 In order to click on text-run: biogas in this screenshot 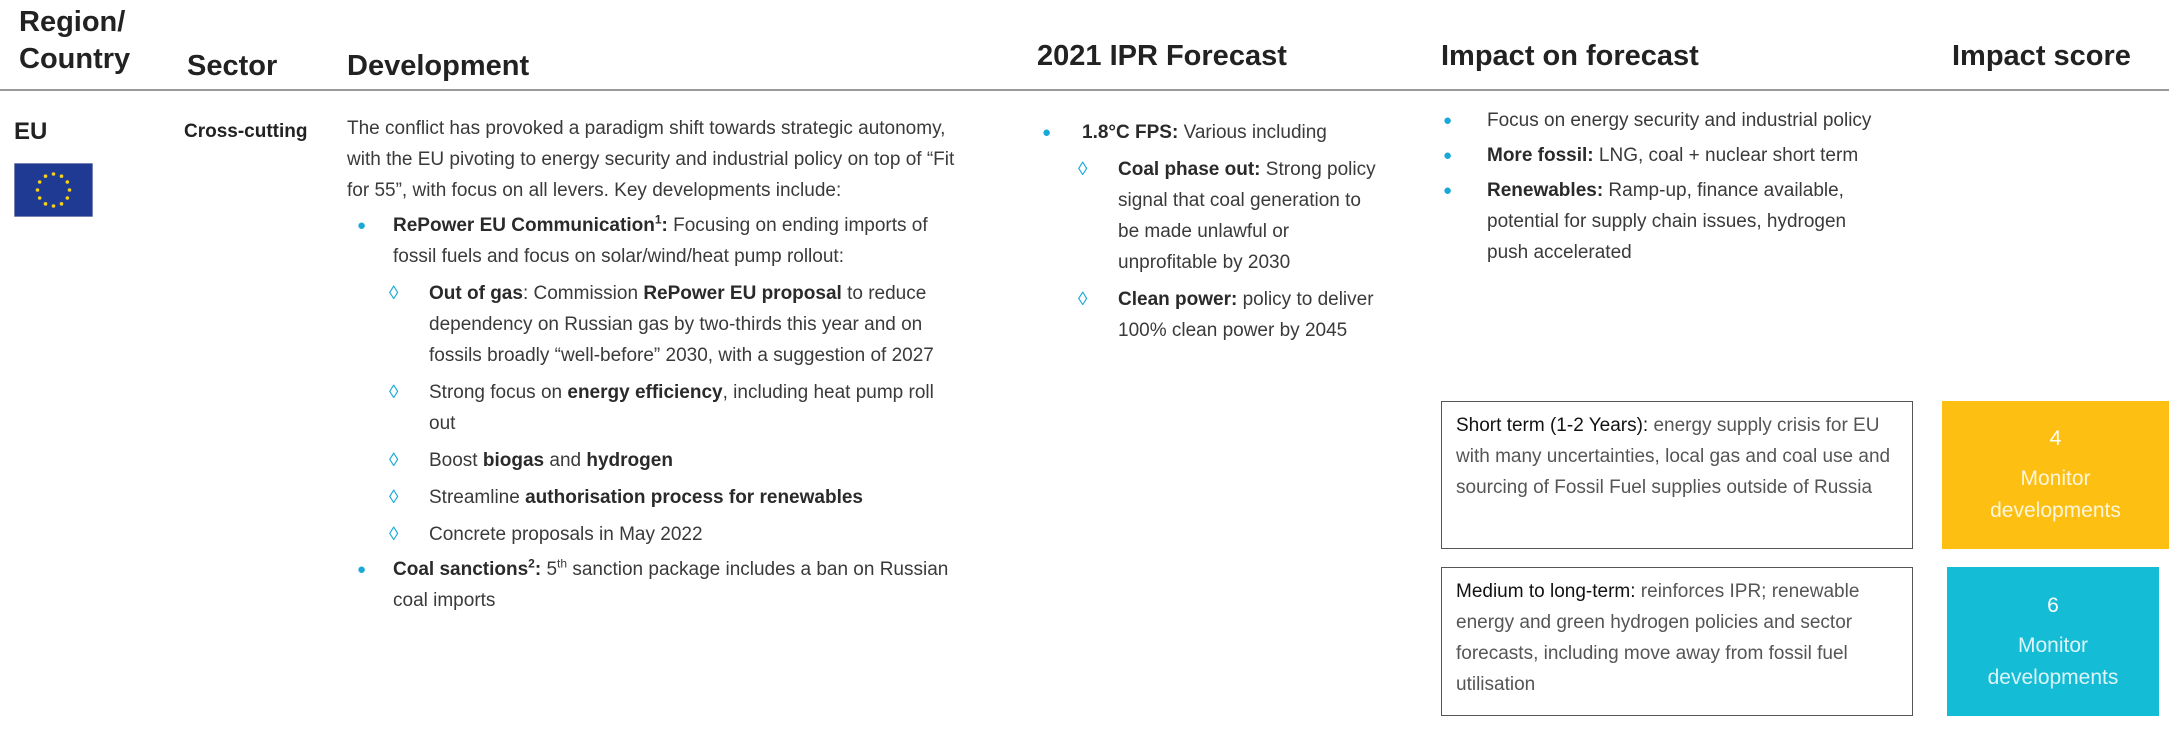, I will do `click(513, 460)`.